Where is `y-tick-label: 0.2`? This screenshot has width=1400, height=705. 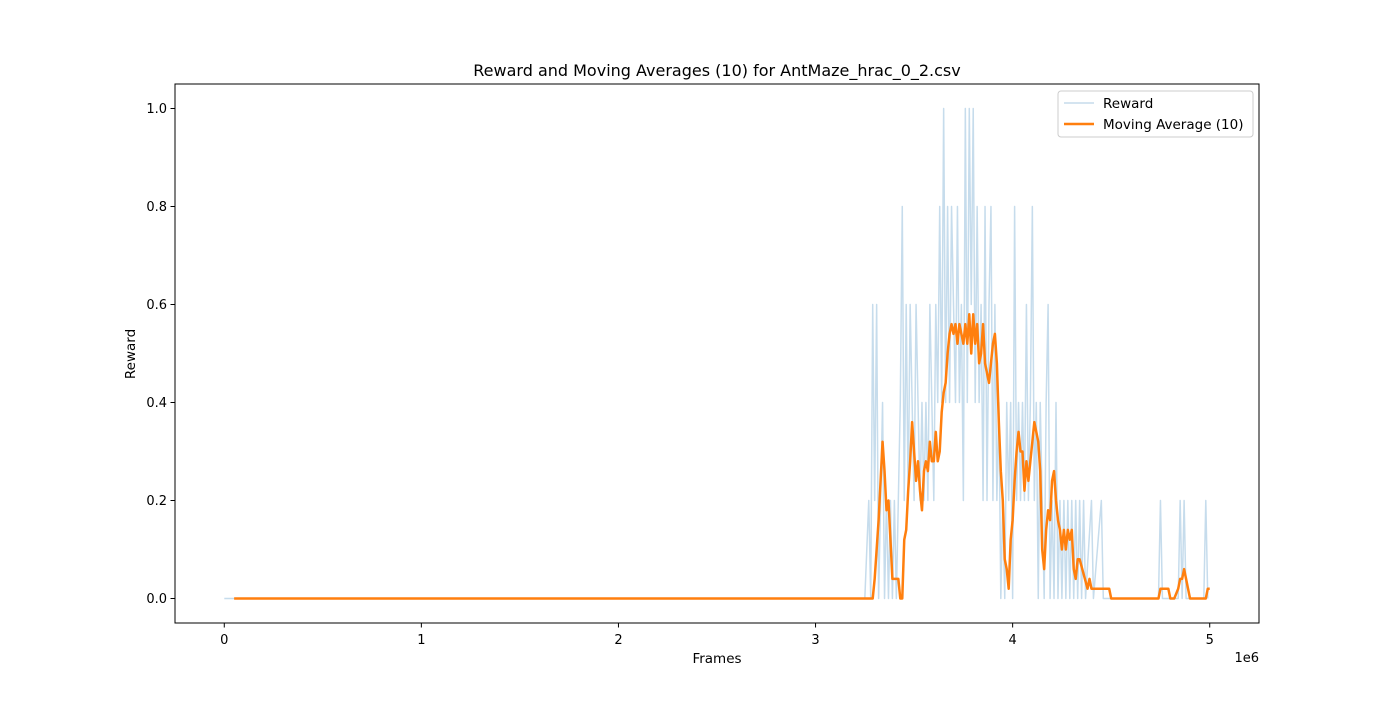
y-tick-label: 0.2 is located at coordinates (156, 501).